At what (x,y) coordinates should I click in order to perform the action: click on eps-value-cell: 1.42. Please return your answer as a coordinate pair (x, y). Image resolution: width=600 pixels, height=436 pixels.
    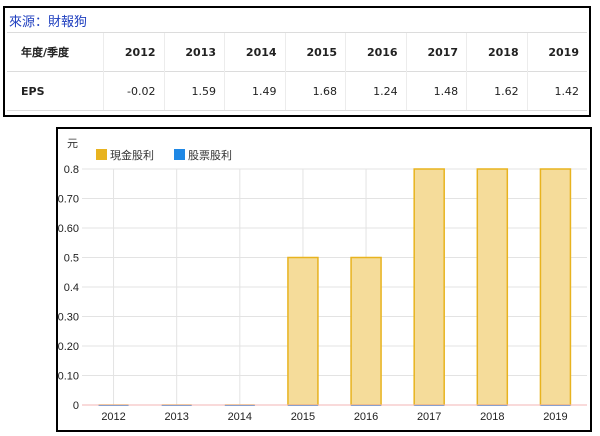
    Looking at the image, I should click on (556, 91).